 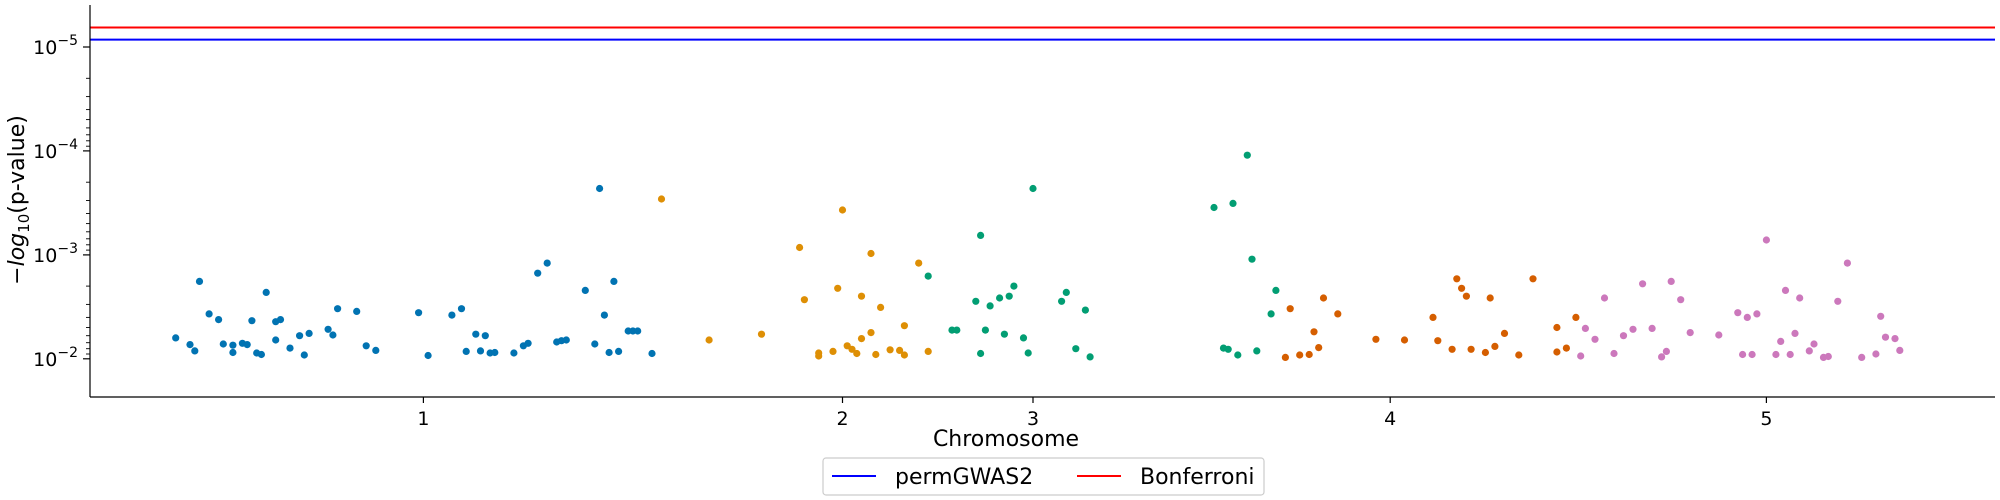 What do you see at coordinates (1006, 439) in the screenshot?
I see `x-axis-title: Chromosome` at bounding box center [1006, 439].